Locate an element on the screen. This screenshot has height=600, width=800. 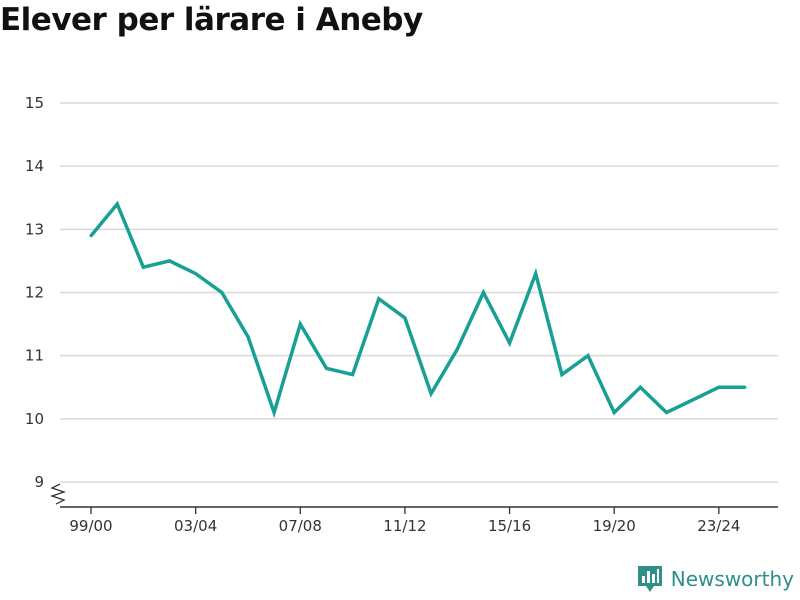
y-tick-label: 10 is located at coordinates (34, 419).